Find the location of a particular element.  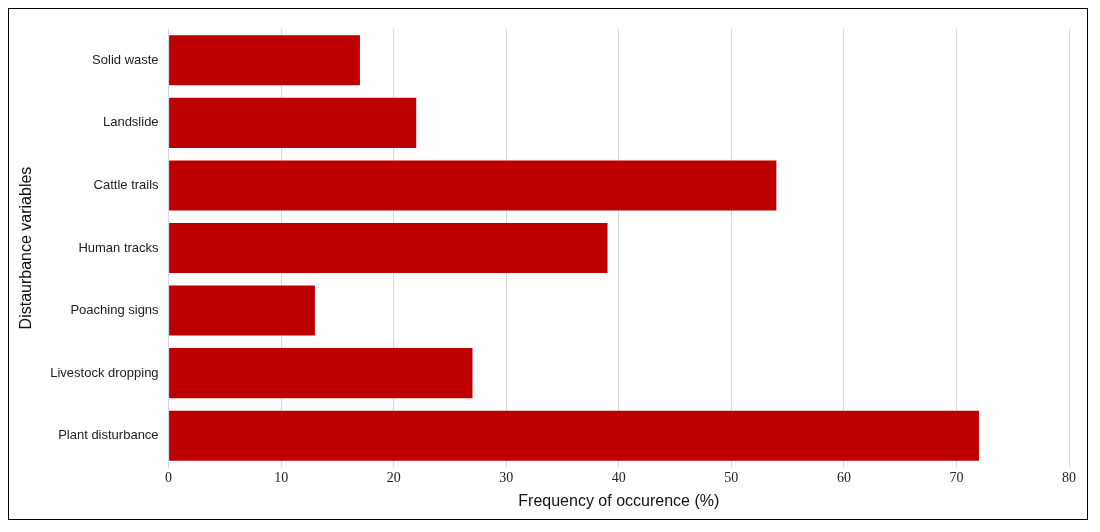

x-tick-label: 50 is located at coordinates (731, 478).